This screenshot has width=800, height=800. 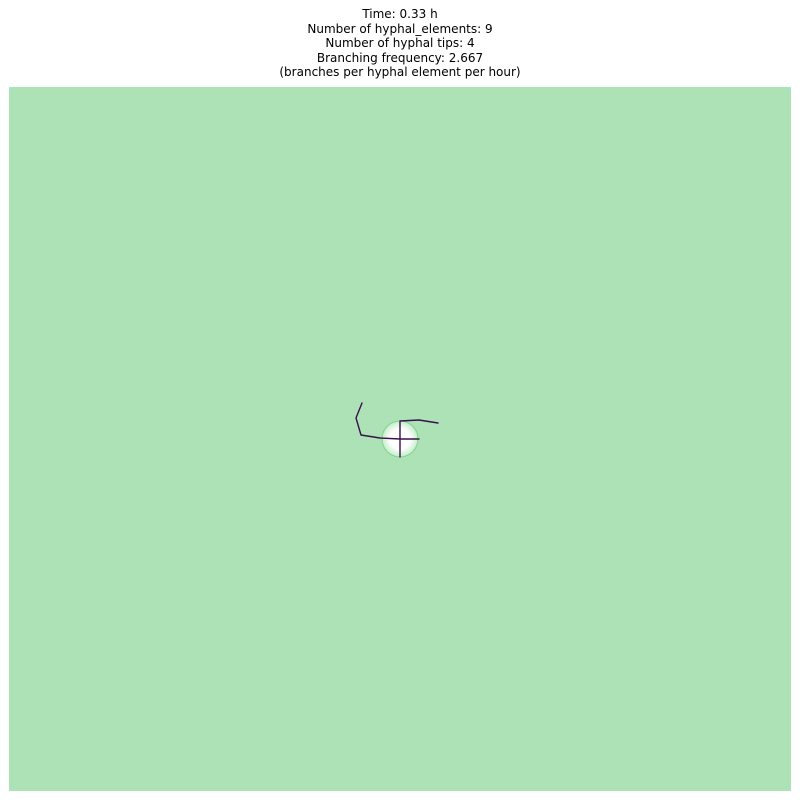 I want to click on title-hyphal-tips: Number of hyphal tips: 4, so click(x=400, y=43).